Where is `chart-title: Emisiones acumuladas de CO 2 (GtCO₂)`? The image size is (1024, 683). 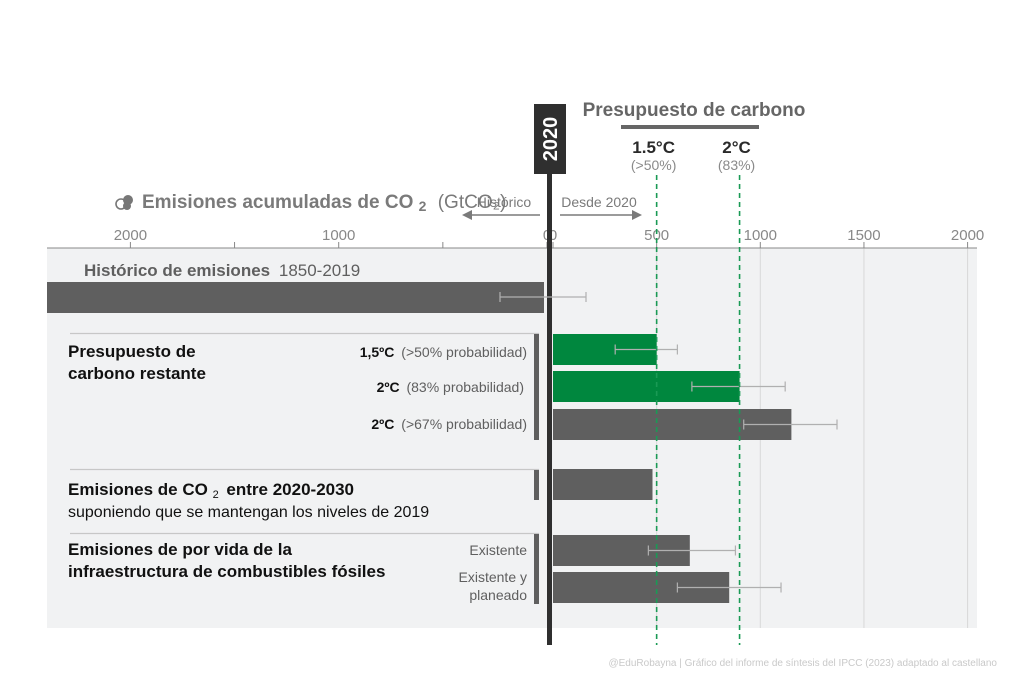 chart-title: Emisiones acumuladas de CO 2 (GtCO₂) is located at coordinates (324, 204).